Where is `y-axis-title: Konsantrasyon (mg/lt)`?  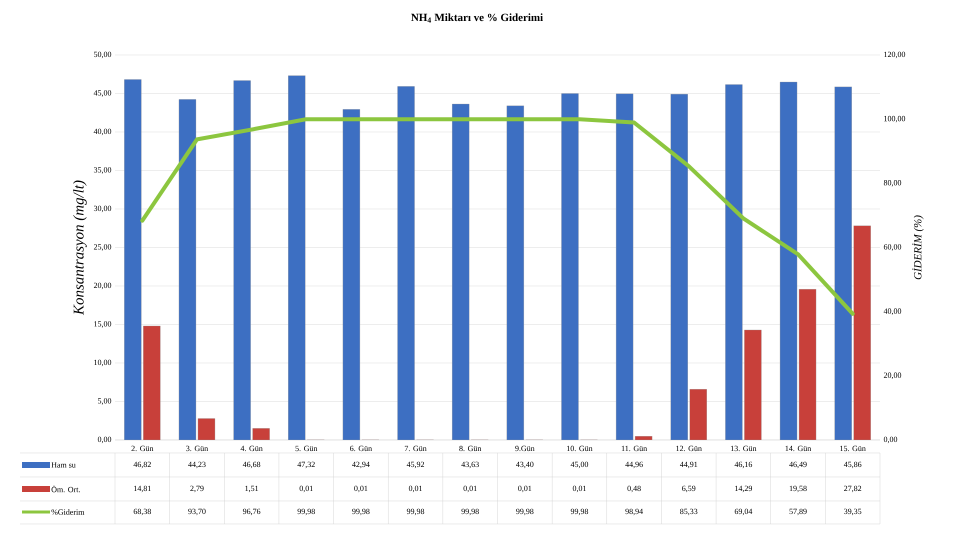 y-axis-title: Konsantrasyon (mg/lt) is located at coordinates (80, 248).